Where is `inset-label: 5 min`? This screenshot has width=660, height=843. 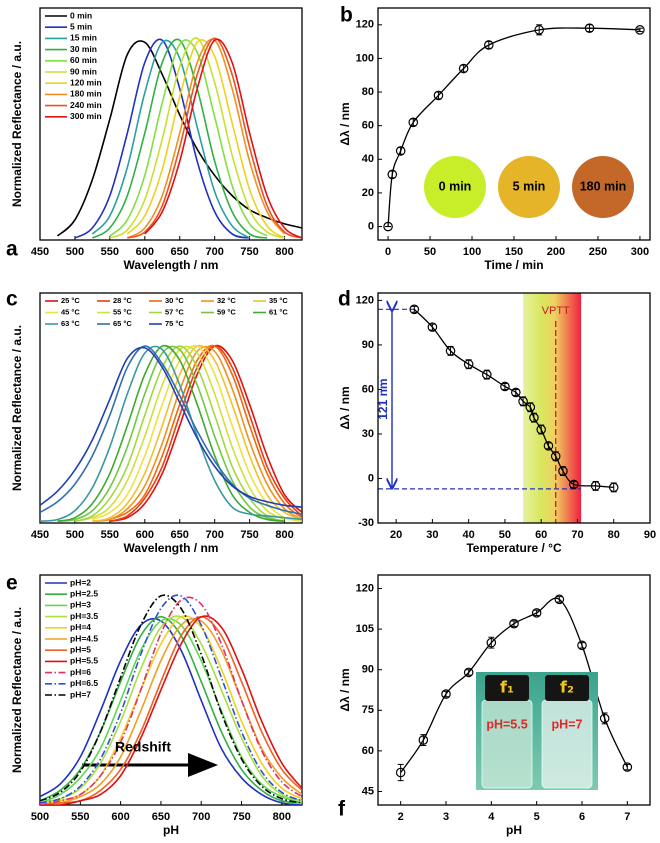 inset-label: 5 min is located at coordinates (529, 186).